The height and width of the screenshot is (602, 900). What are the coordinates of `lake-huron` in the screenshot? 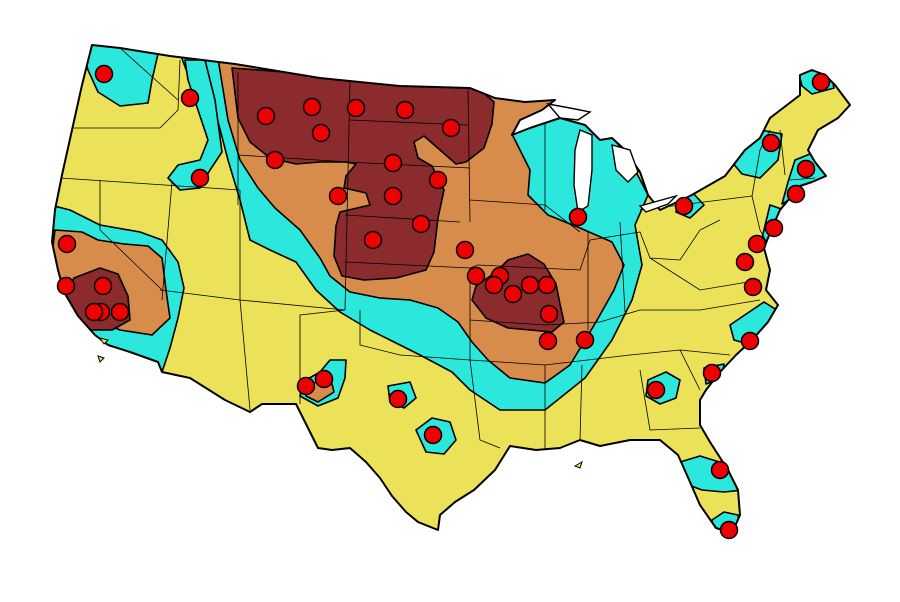 It's located at (625, 163).